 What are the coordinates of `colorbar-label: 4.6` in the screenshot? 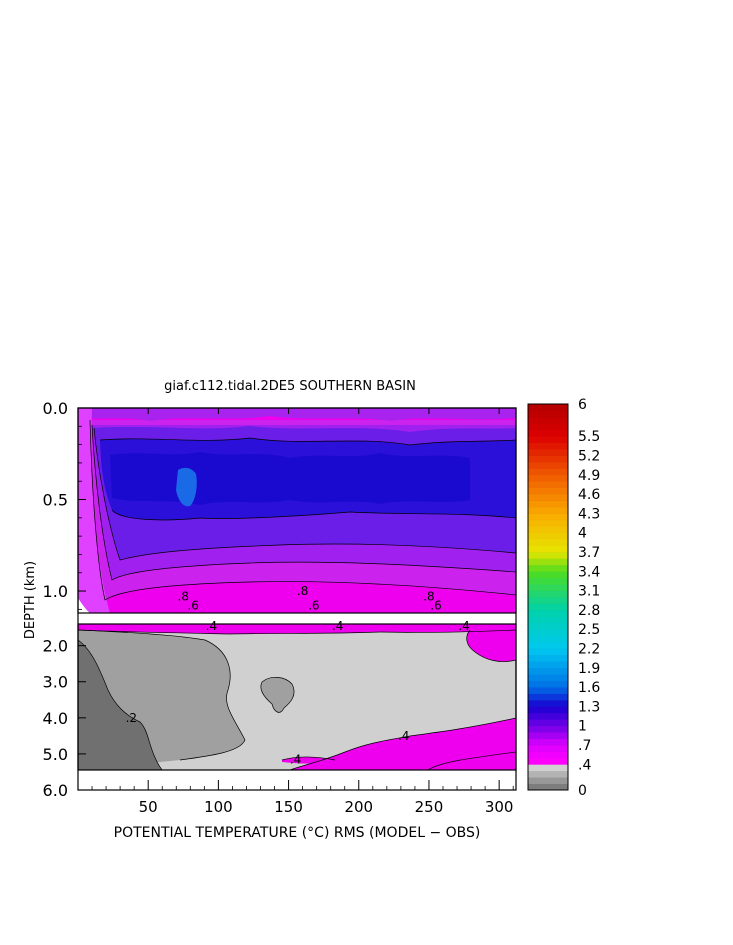 It's located at (589, 495).